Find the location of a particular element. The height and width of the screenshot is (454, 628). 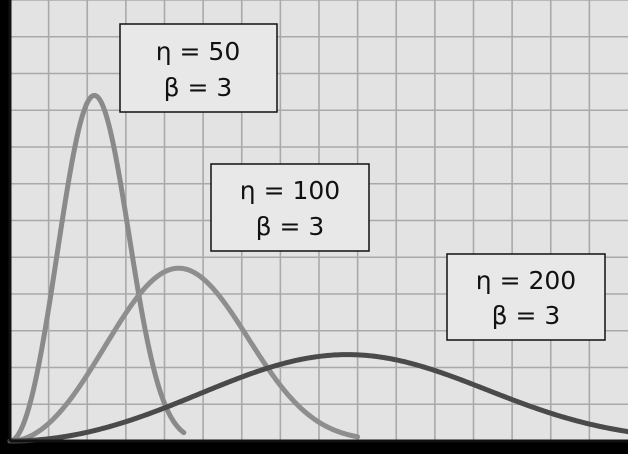

label-eta50-line2: β = 3 is located at coordinates (198, 87).